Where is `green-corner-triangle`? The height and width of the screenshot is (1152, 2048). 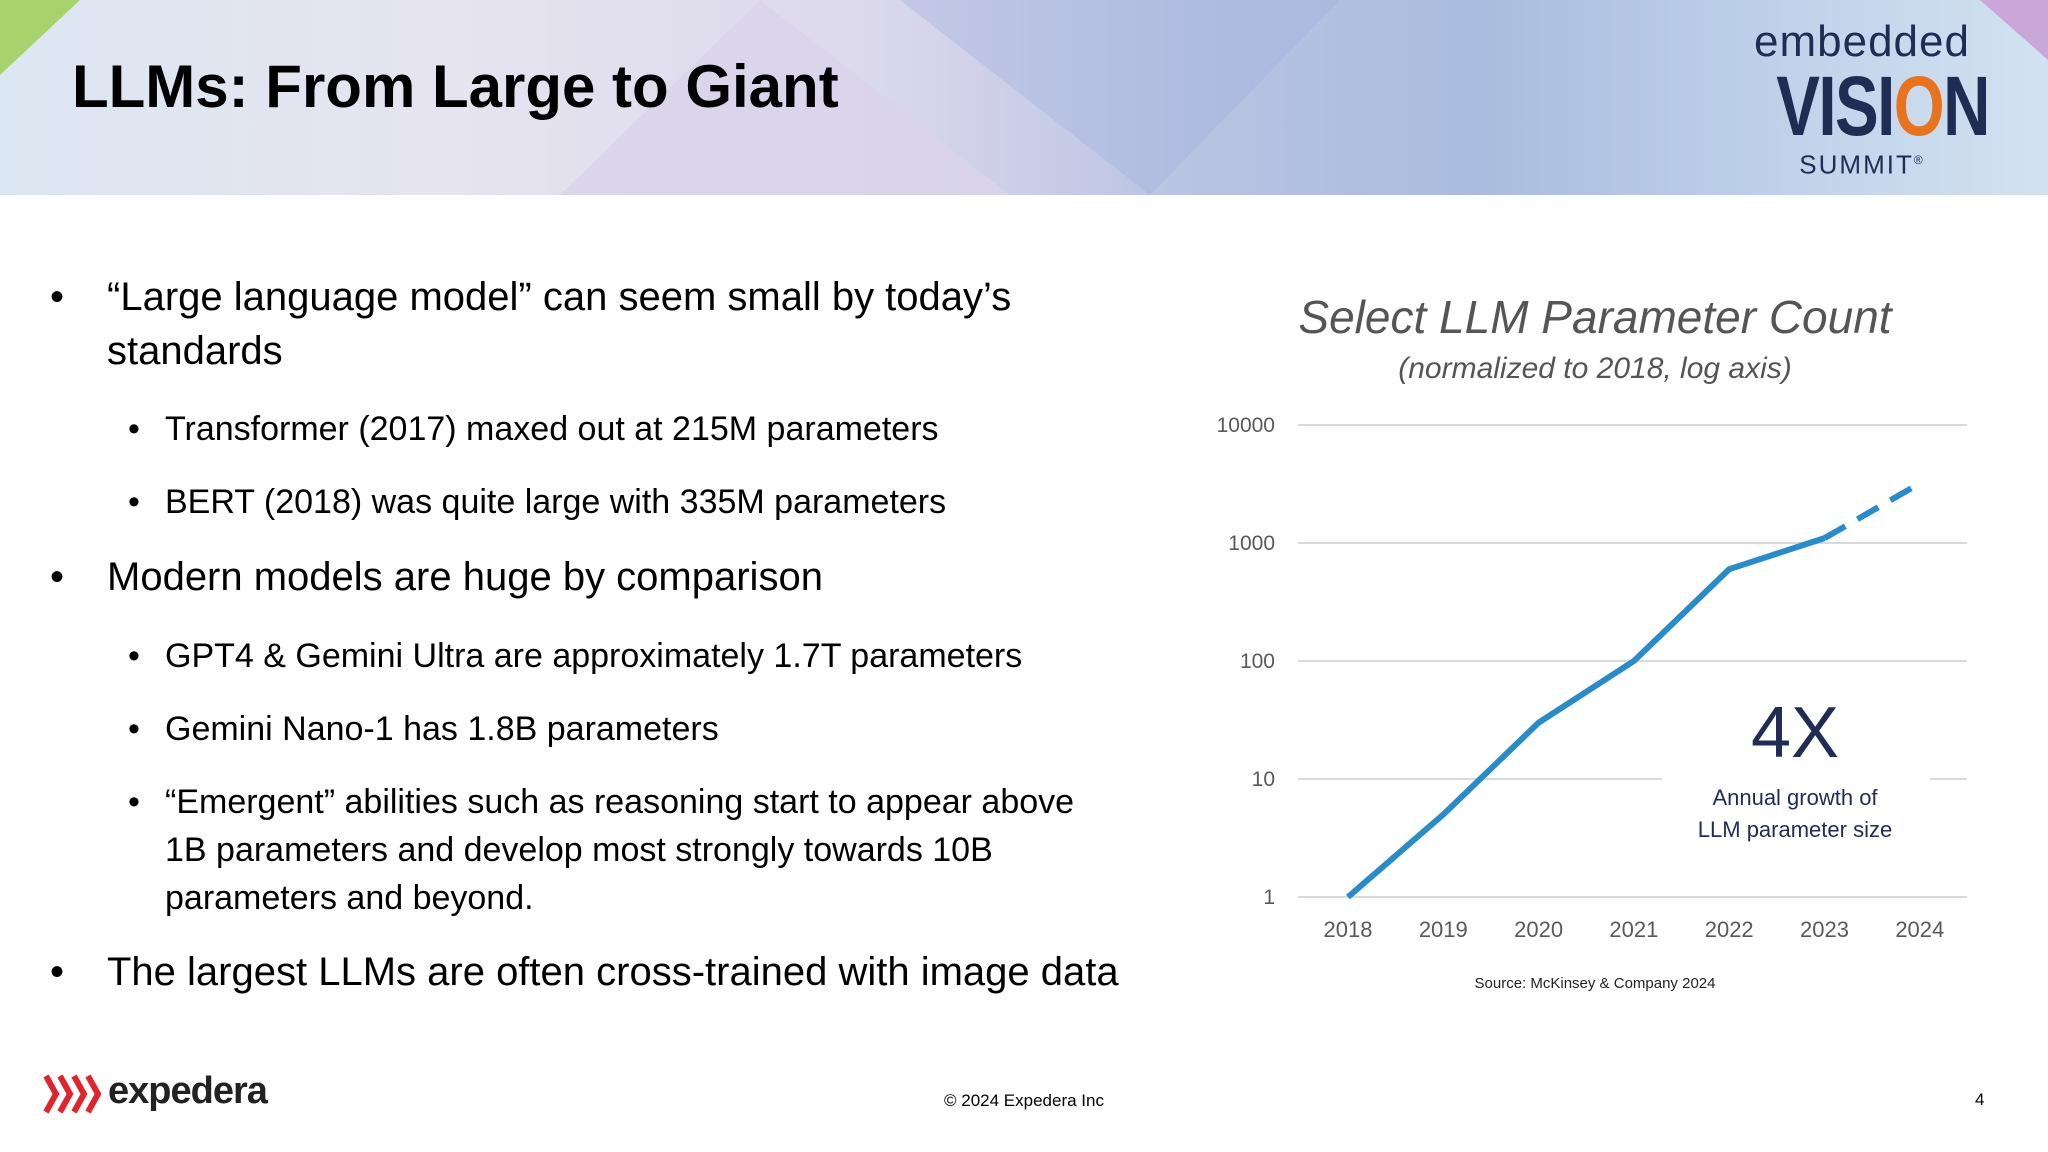 green-corner-triangle is located at coordinates (40, 37).